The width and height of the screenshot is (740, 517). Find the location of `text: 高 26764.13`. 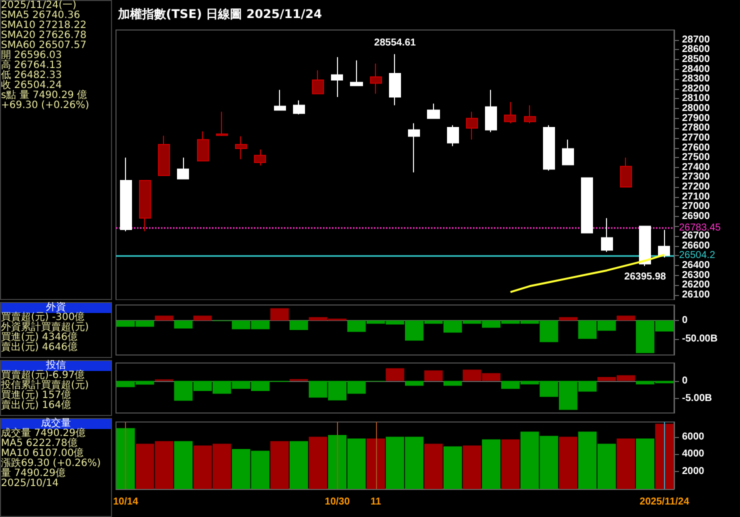

text: 高 26764.13 is located at coordinates (32, 65).